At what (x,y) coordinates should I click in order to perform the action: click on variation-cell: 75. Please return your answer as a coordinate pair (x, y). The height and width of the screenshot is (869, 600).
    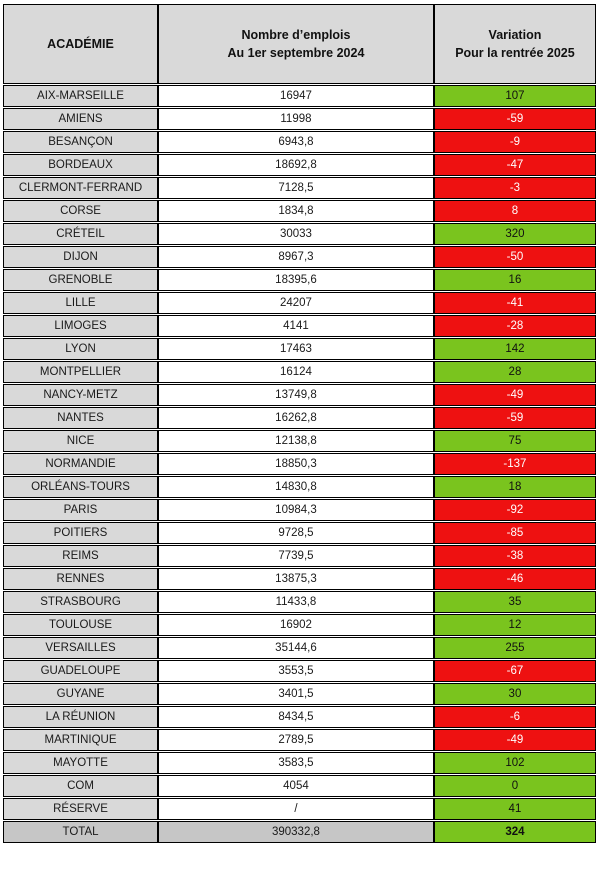
    Looking at the image, I should click on (514, 441).